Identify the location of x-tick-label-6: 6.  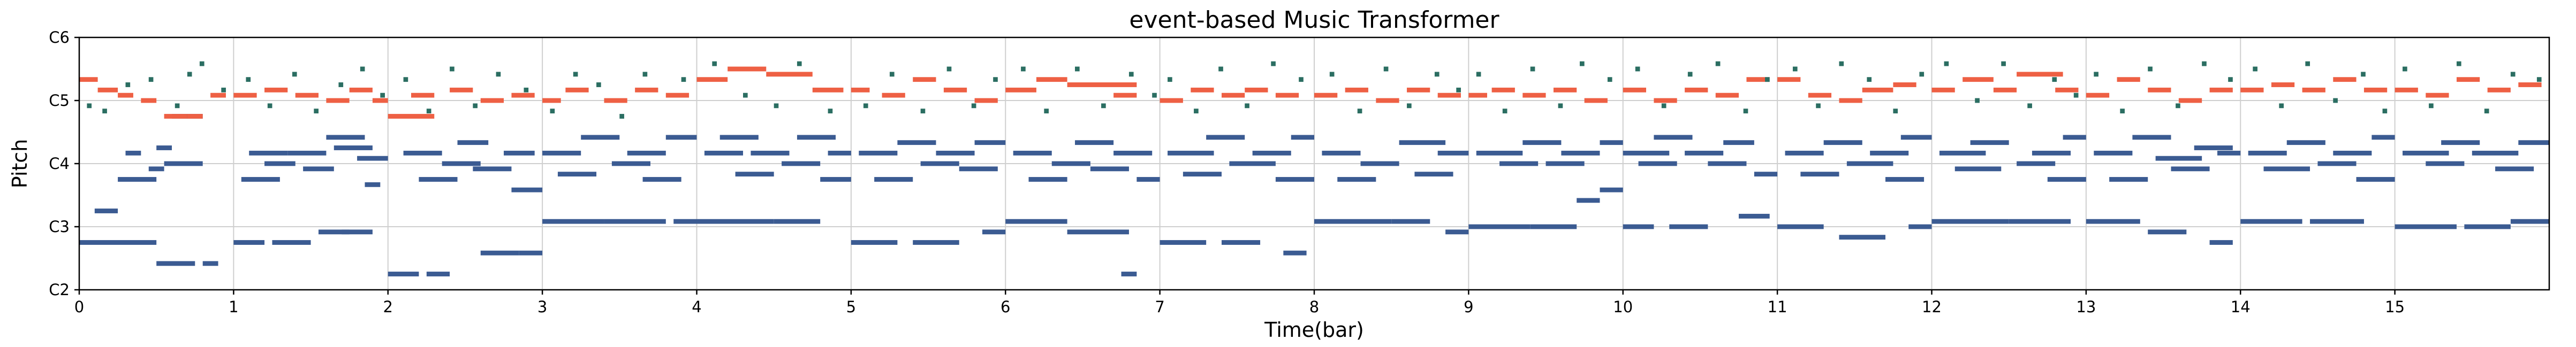
(1005, 307).